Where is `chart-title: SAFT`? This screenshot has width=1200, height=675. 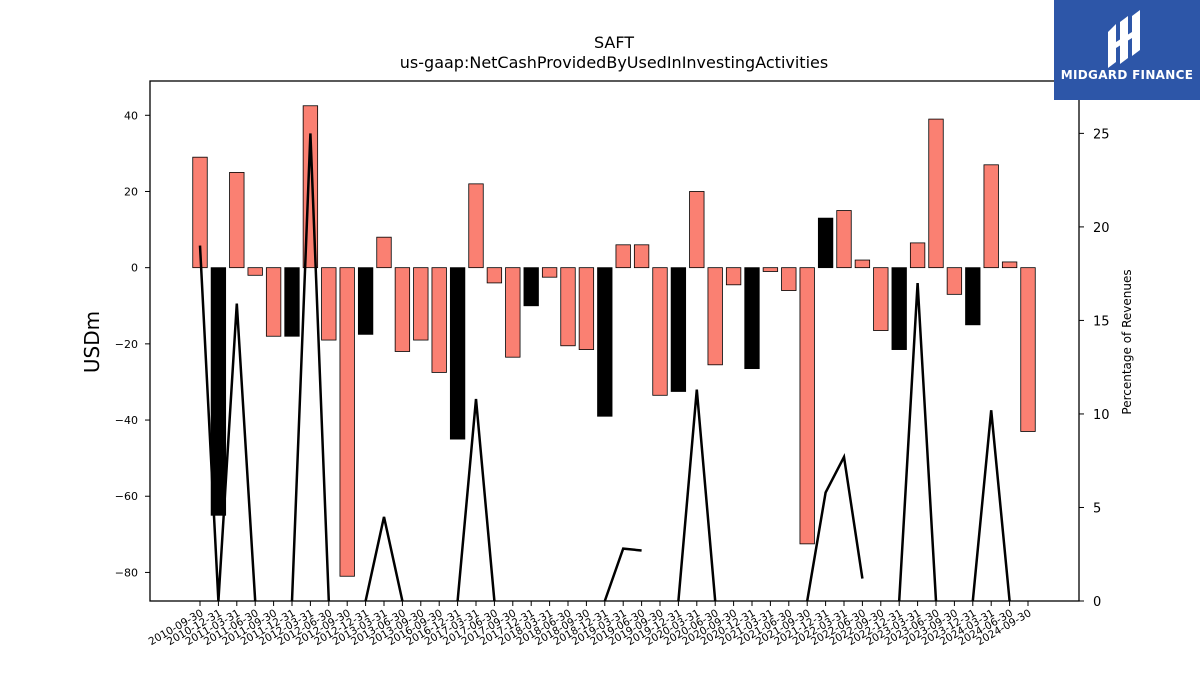 chart-title: SAFT is located at coordinates (614, 42).